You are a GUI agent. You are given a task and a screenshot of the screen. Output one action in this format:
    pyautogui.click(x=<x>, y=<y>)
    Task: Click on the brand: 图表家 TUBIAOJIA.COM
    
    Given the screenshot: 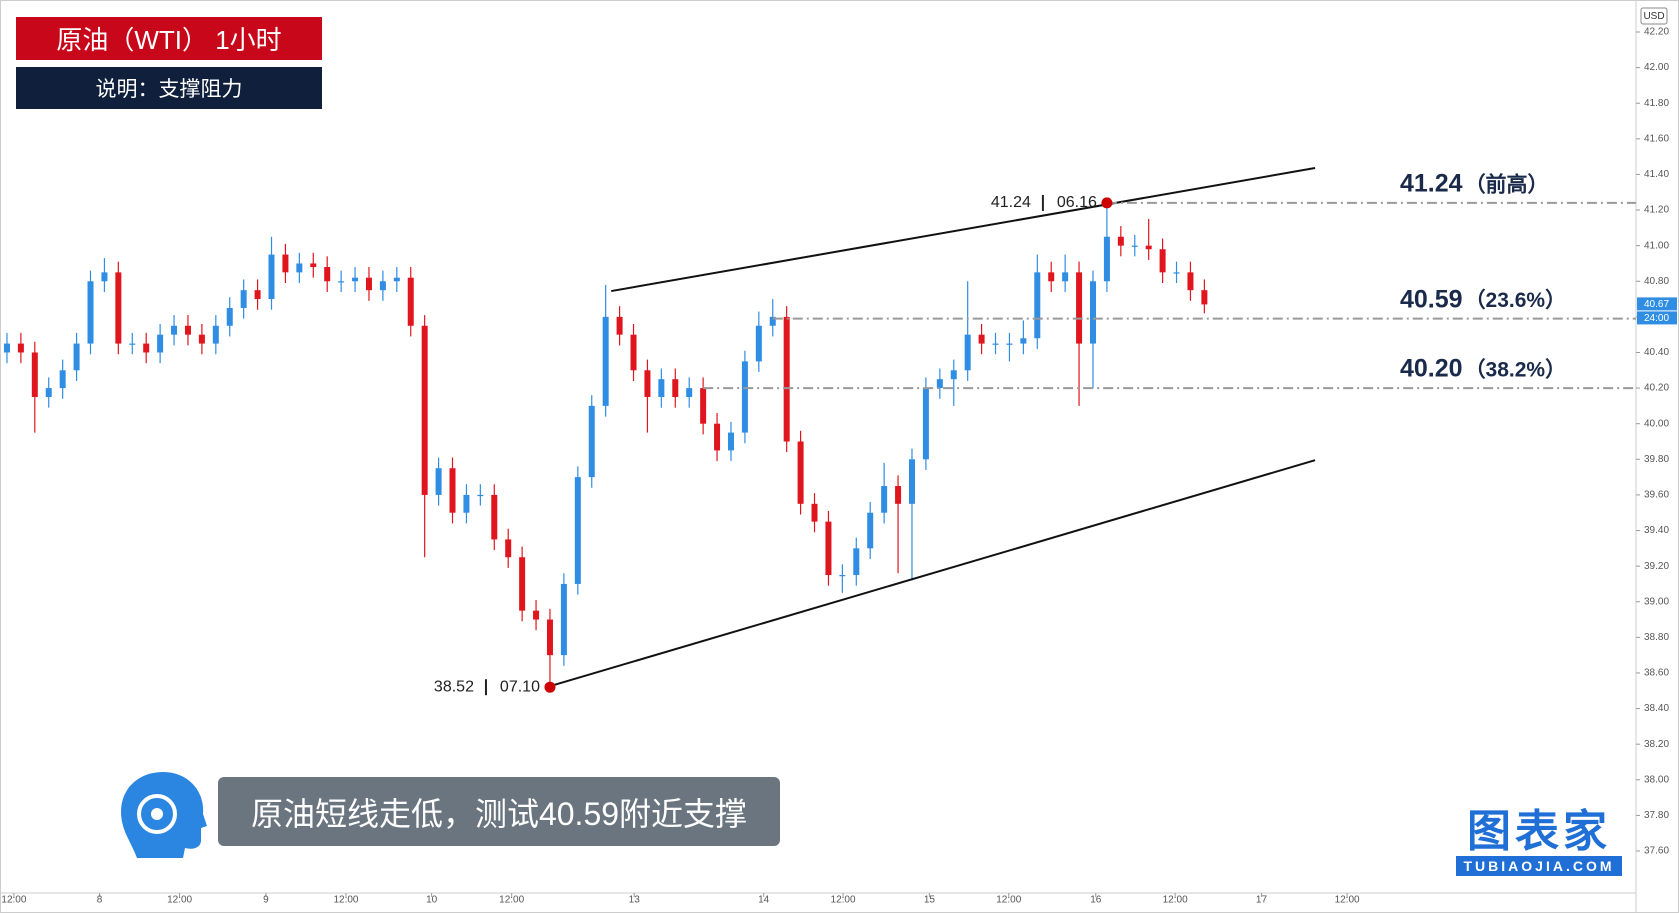 What is the action you would take?
    pyautogui.click(x=1539, y=842)
    